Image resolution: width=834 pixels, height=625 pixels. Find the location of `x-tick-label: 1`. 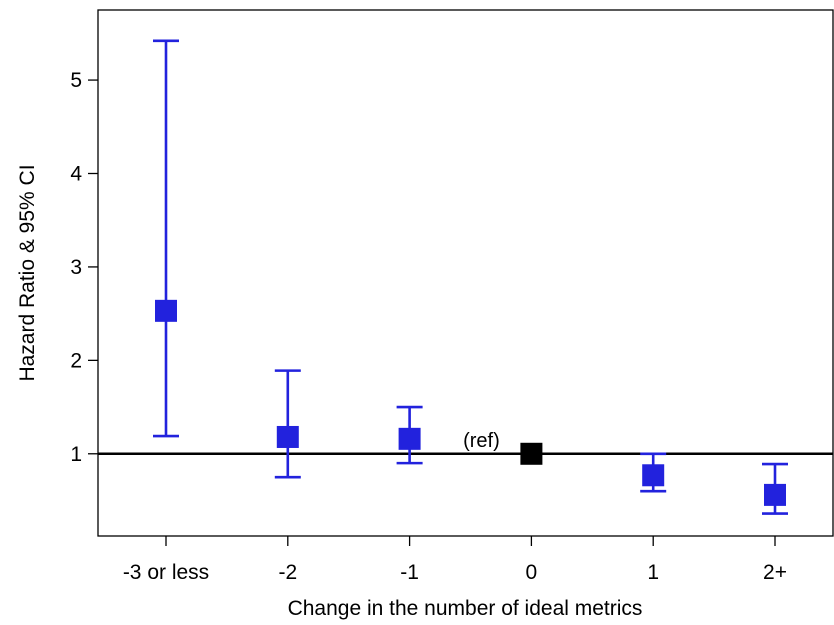

x-tick-label: 1 is located at coordinates (653, 572).